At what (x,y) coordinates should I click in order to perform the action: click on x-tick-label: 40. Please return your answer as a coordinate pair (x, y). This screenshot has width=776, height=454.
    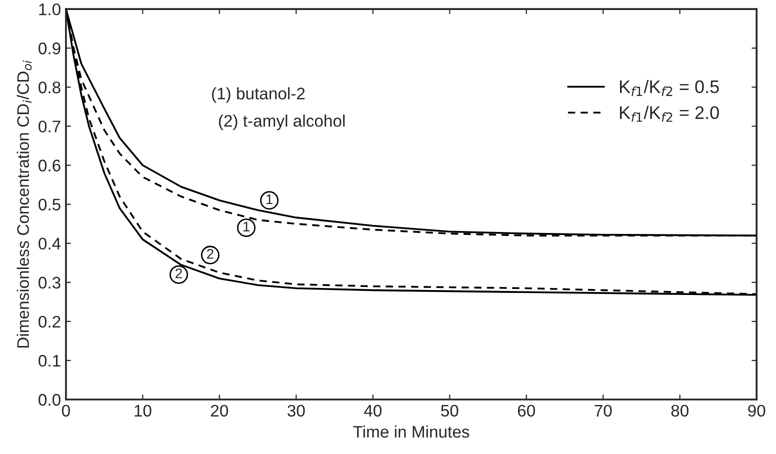
    Looking at the image, I should click on (373, 410).